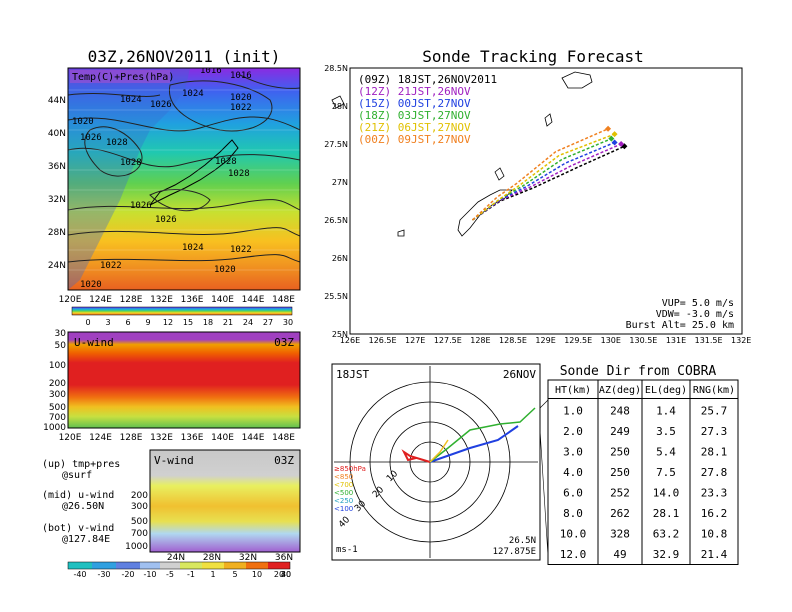  I want to click on map-lon-label: 136E, so click(192, 300).